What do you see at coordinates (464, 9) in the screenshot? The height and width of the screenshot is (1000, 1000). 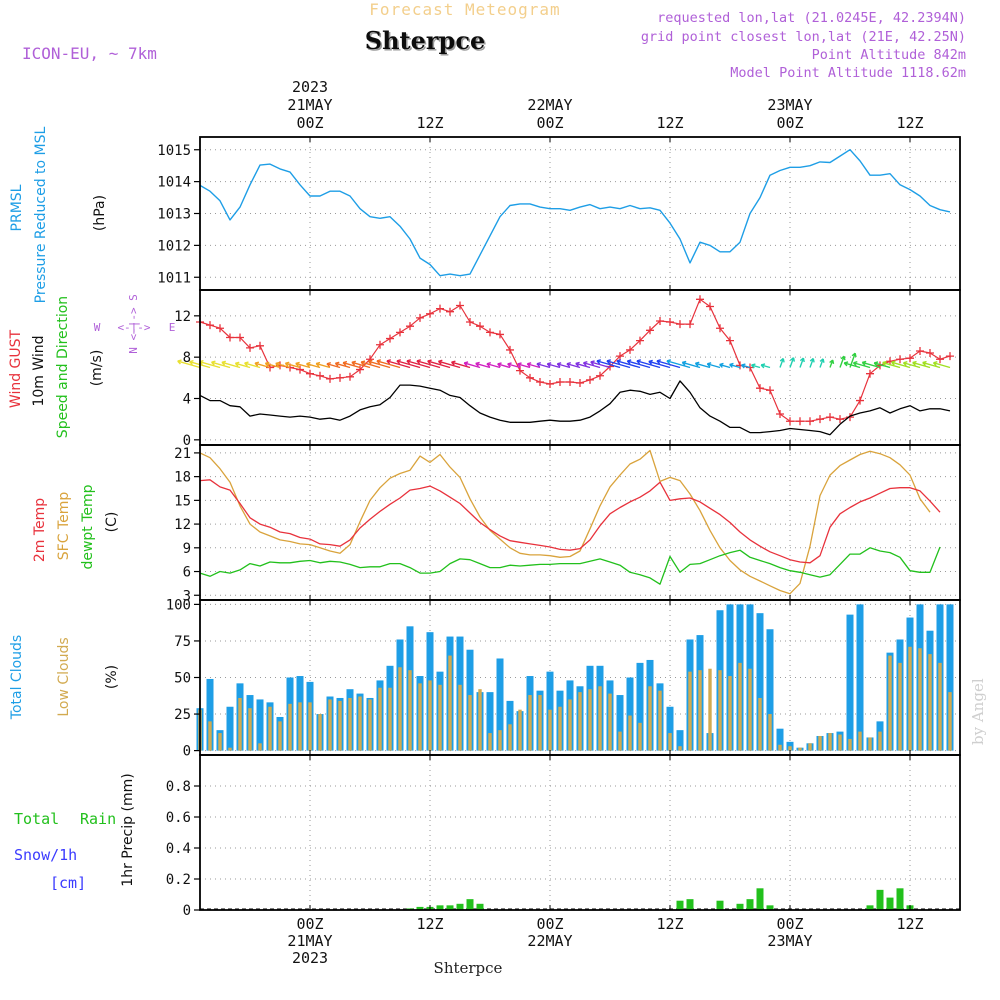 I see `chart-title: Forecast Meteogram` at bounding box center [464, 9].